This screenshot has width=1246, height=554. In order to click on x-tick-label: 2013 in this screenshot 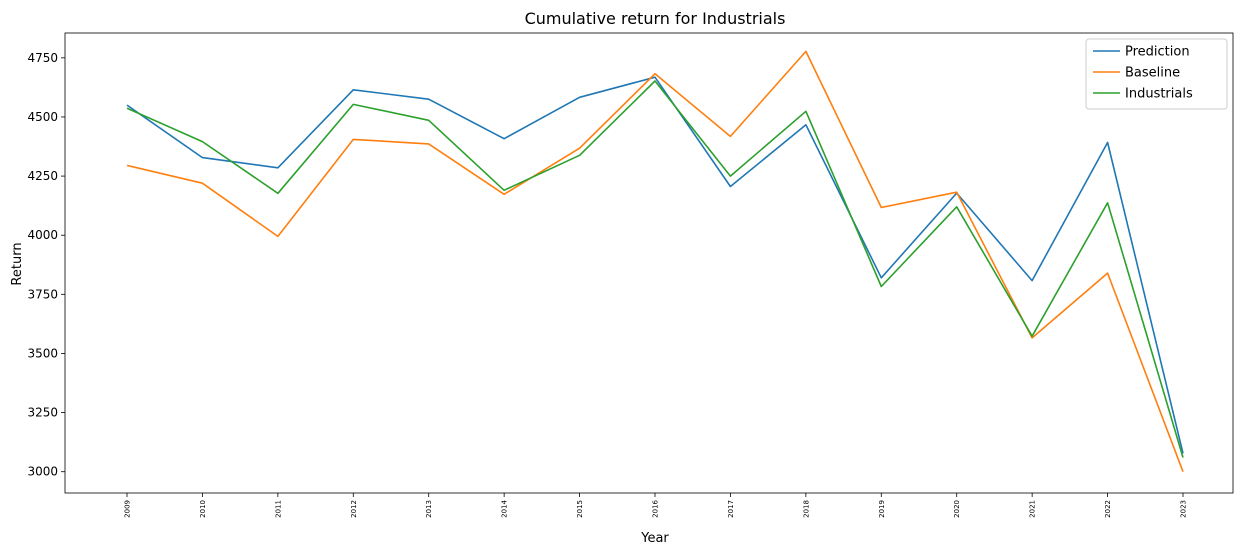, I will do `click(429, 509)`.